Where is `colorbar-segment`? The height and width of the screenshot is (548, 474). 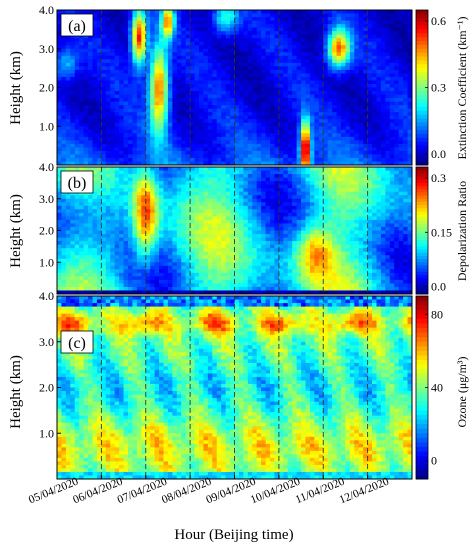 colorbar-segment is located at coordinates (422, 144).